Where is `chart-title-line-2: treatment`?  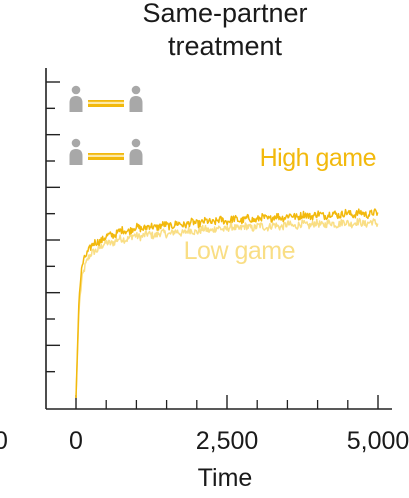 chart-title-line-2: treatment is located at coordinates (225, 46).